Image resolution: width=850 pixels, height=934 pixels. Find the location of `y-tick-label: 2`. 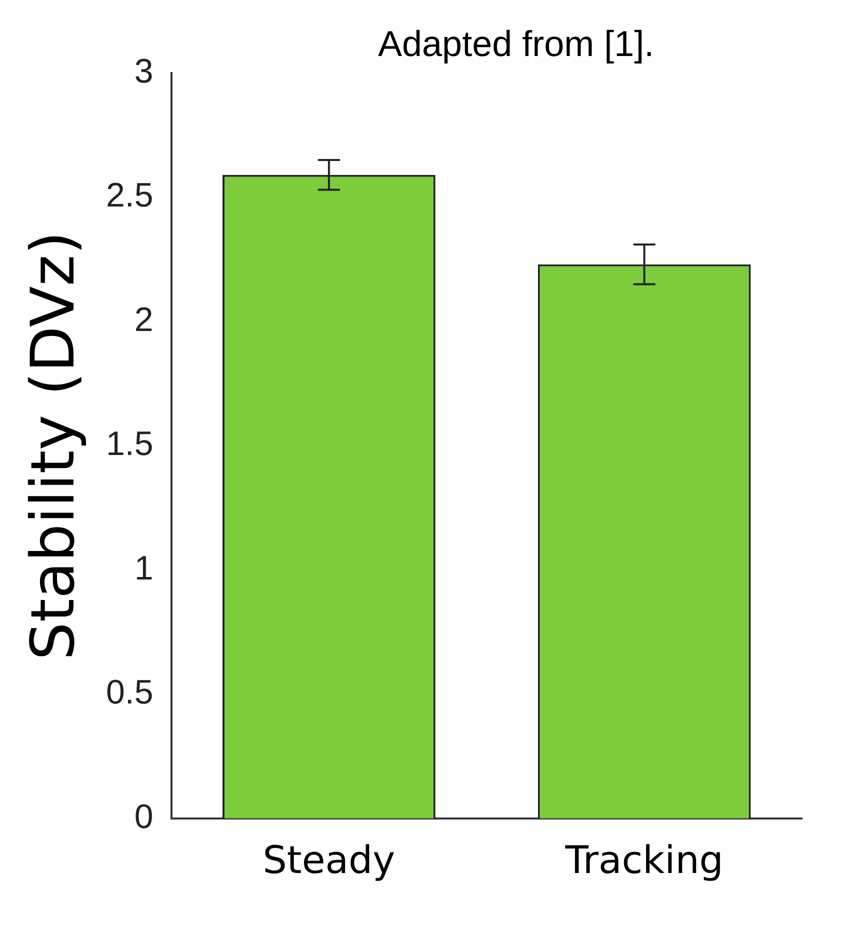

y-tick-label: 2 is located at coordinates (144, 319).